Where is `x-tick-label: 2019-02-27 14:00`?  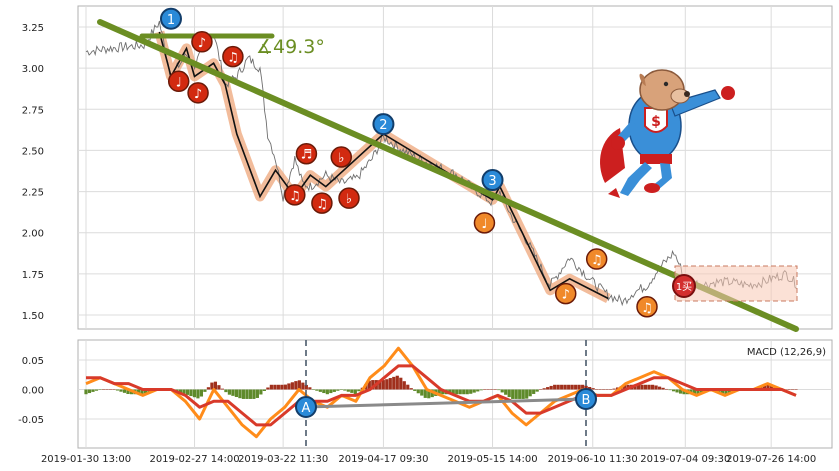 x-tick-label: 2019-02-27 14:00 is located at coordinates (194, 459).